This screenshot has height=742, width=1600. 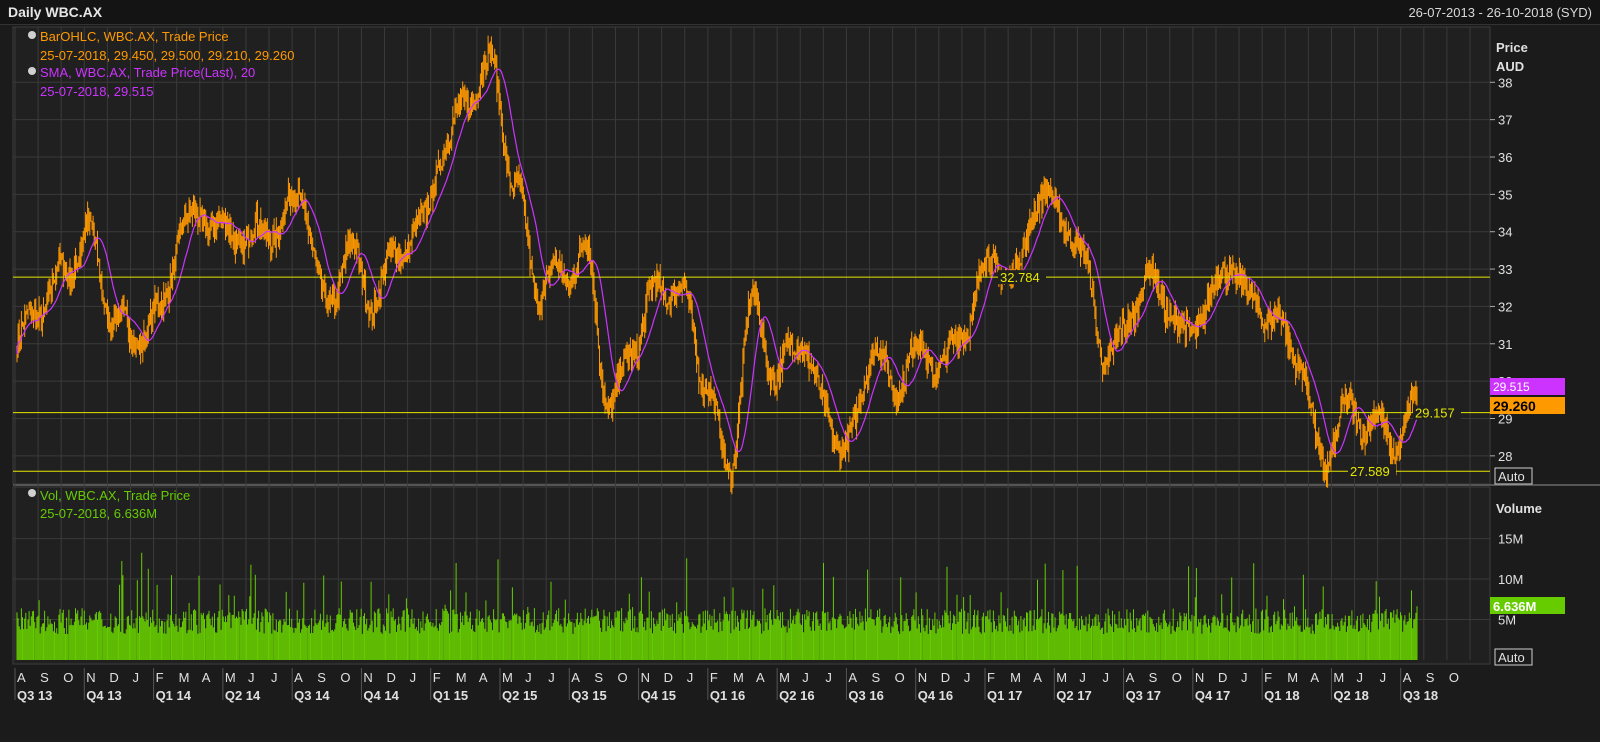 What do you see at coordinates (1004, 695) in the screenshot?
I see `quarter-label: Q1 17` at bounding box center [1004, 695].